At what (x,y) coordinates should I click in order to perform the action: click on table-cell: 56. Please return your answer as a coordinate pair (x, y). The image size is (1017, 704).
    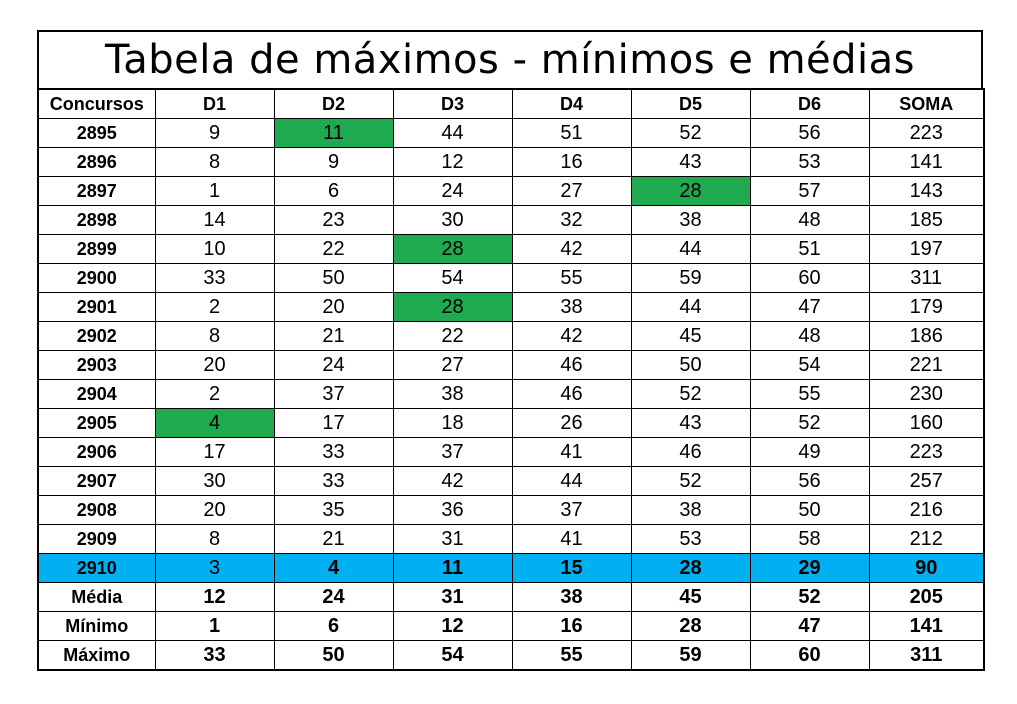
    Looking at the image, I should click on (809, 133).